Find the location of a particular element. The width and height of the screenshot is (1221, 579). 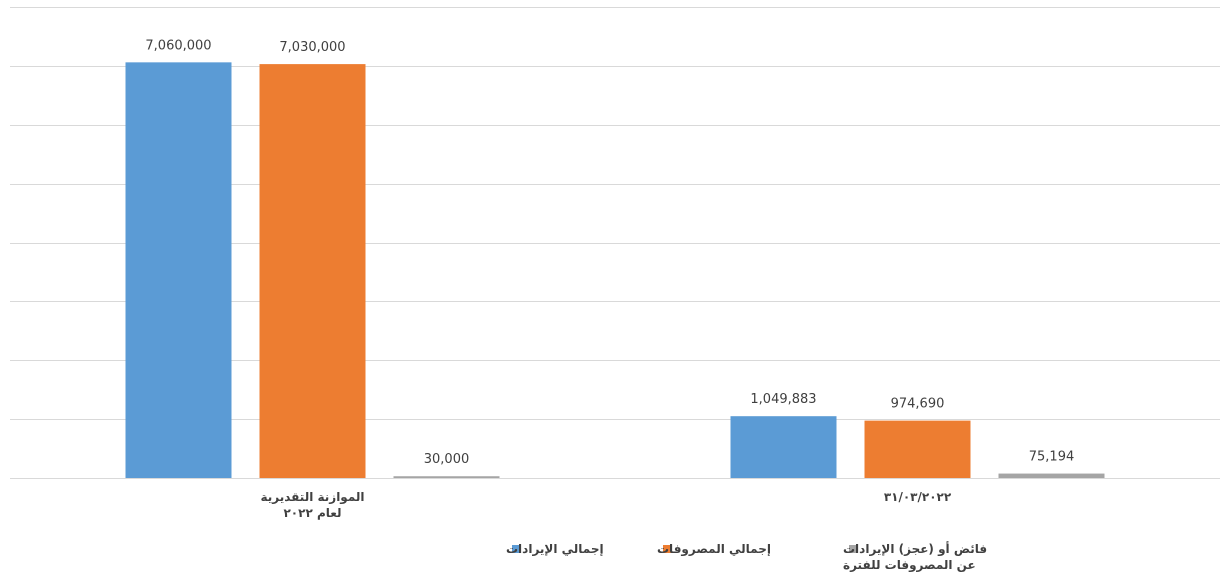

legend-label: إجمالي المصروفات is located at coordinates (714, 549).